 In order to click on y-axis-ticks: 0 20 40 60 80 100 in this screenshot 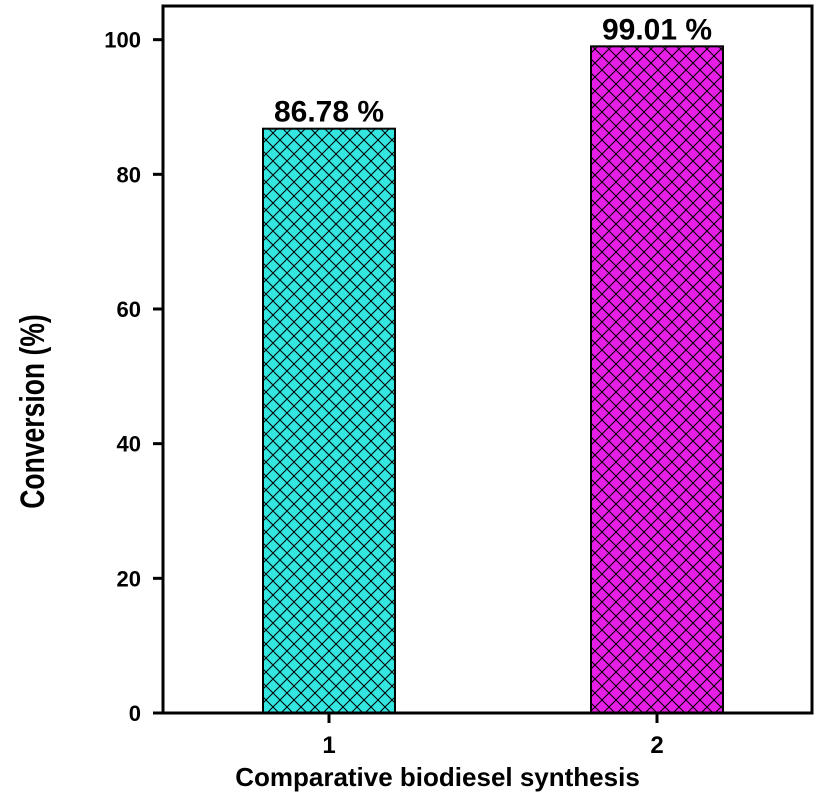, I will do `click(133, 377)`.